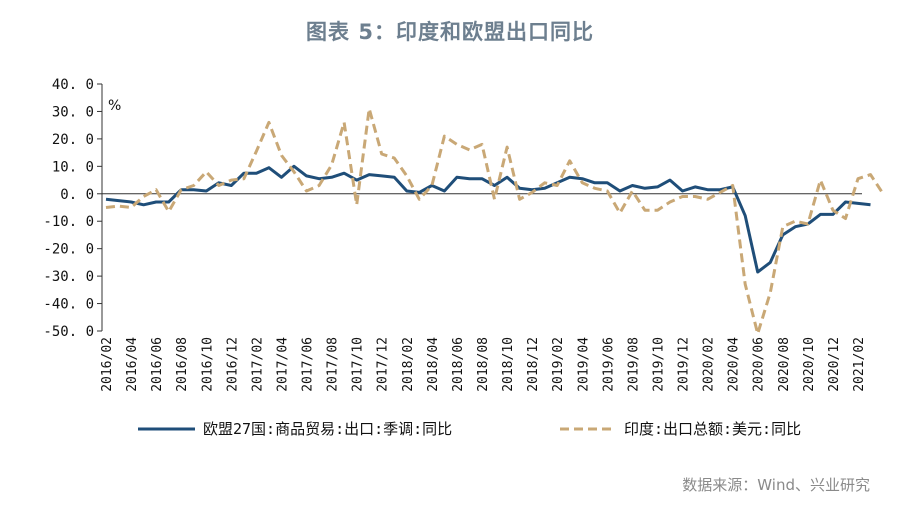 The width and height of the screenshot is (900, 505). I want to click on y-tick-label: -50. 0, so click(68, 332).